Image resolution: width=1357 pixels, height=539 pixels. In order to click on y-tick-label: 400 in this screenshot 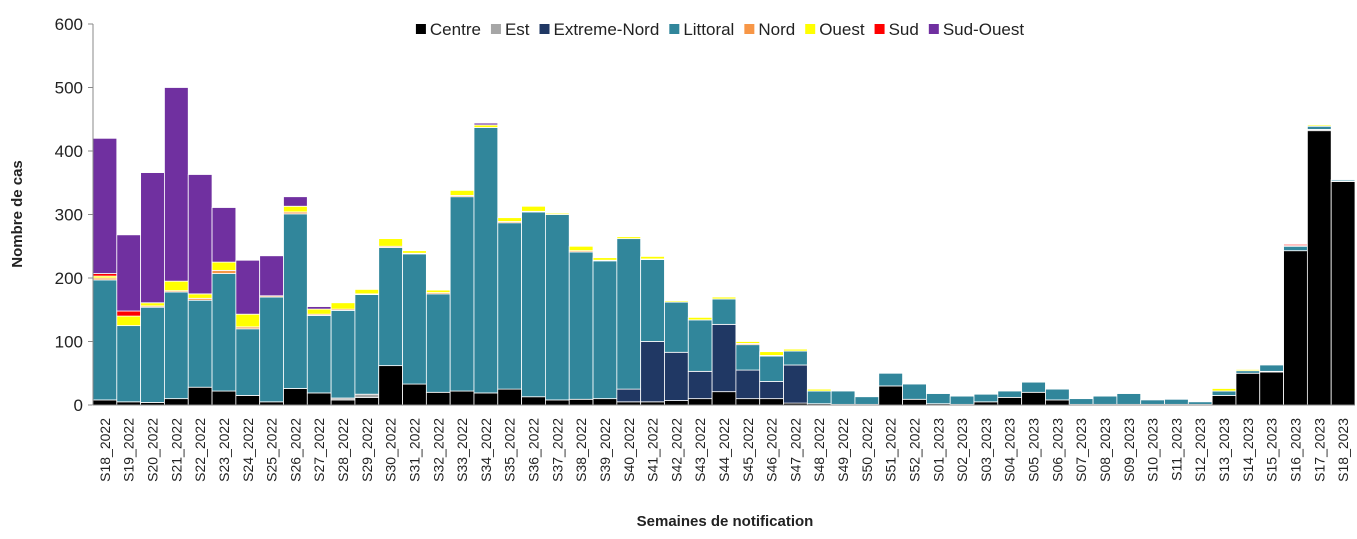, I will do `click(69, 151)`.